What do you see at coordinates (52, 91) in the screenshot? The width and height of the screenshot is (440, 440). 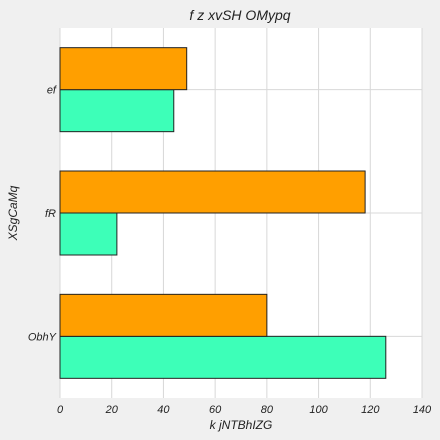 I see `y-tick-label: ef` at bounding box center [52, 91].